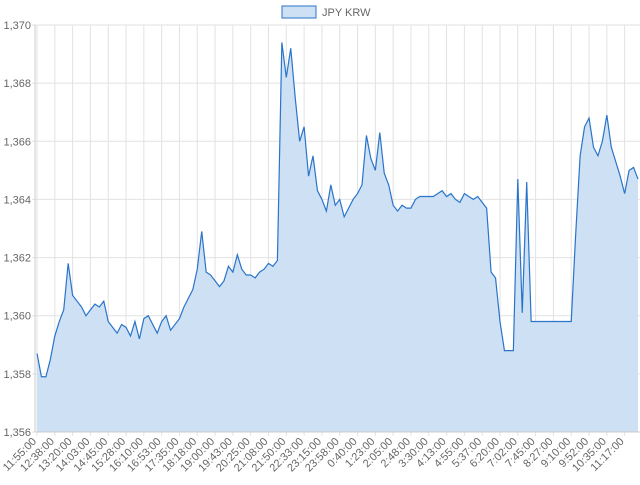 The image size is (640, 485). Describe the element at coordinates (17, 26) in the screenshot. I see `y-tick-label: 1,370` at that location.